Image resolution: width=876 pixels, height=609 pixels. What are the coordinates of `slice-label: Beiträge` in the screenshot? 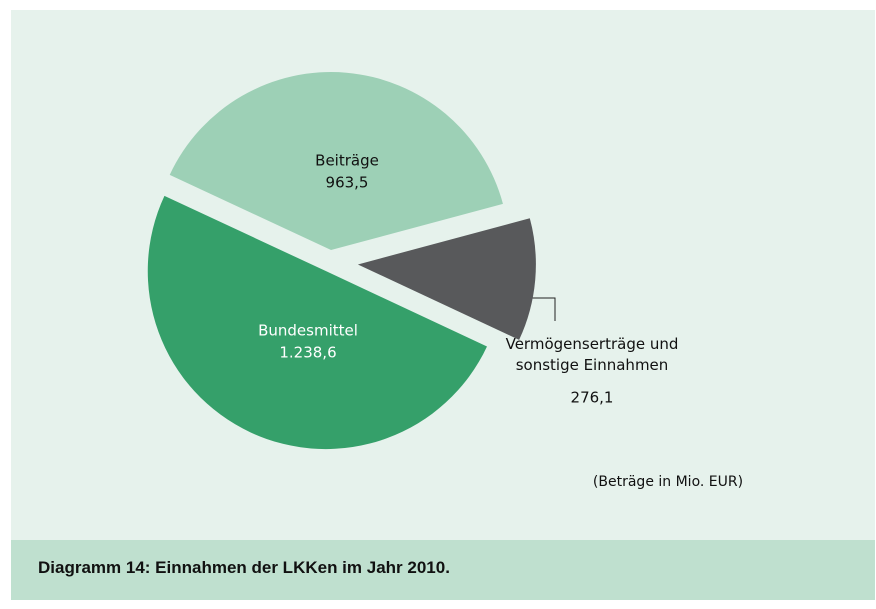 It's located at (347, 160).